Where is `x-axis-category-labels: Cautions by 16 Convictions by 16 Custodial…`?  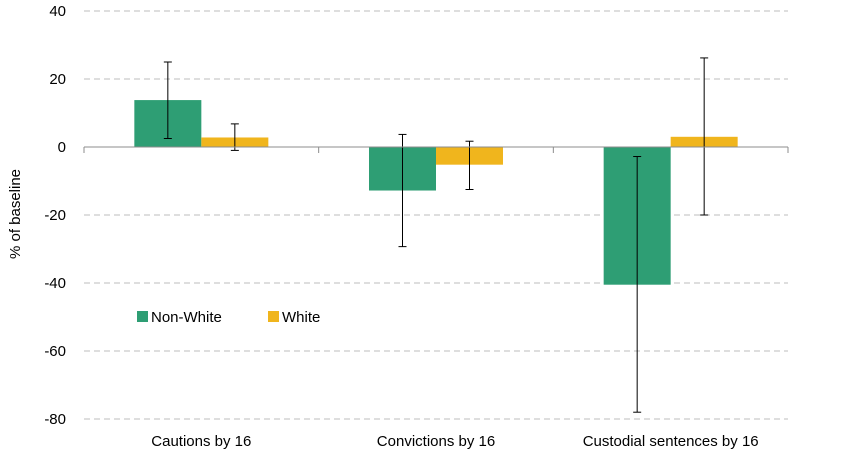
x-axis-category-labels: Cautions by 16 Convictions by 16 Custodial… is located at coordinates (454, 441).